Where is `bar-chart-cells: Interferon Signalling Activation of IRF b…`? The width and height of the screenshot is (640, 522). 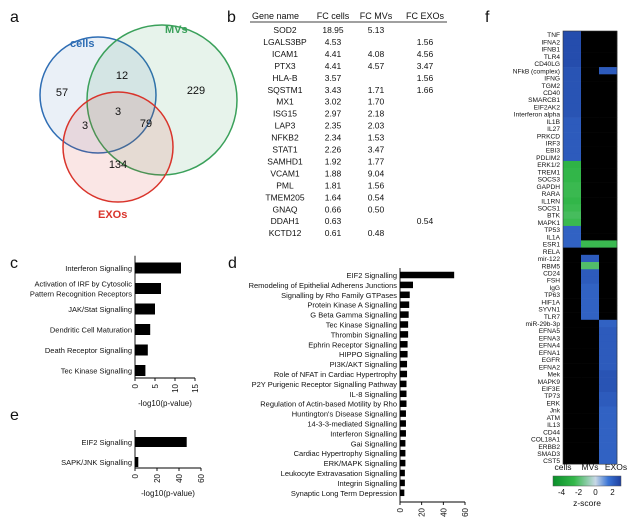 bar-chart-cells: Interferon Signalling Activation of IRF b… is located at coordinates (115, 331).